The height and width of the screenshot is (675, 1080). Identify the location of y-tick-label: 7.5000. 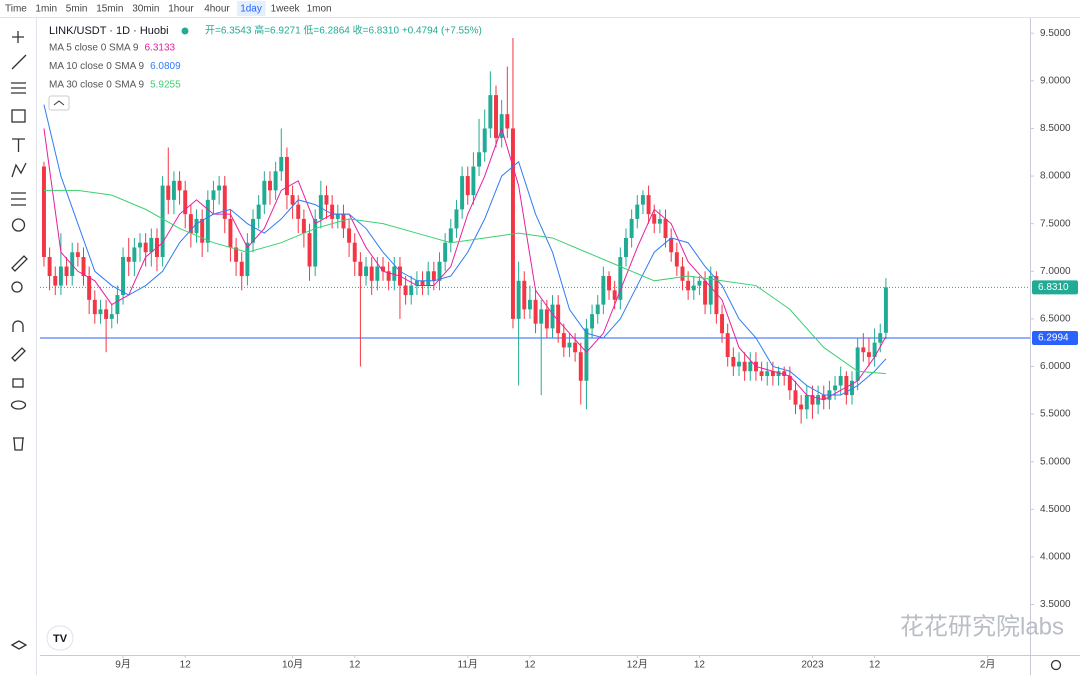
(1055, 223).